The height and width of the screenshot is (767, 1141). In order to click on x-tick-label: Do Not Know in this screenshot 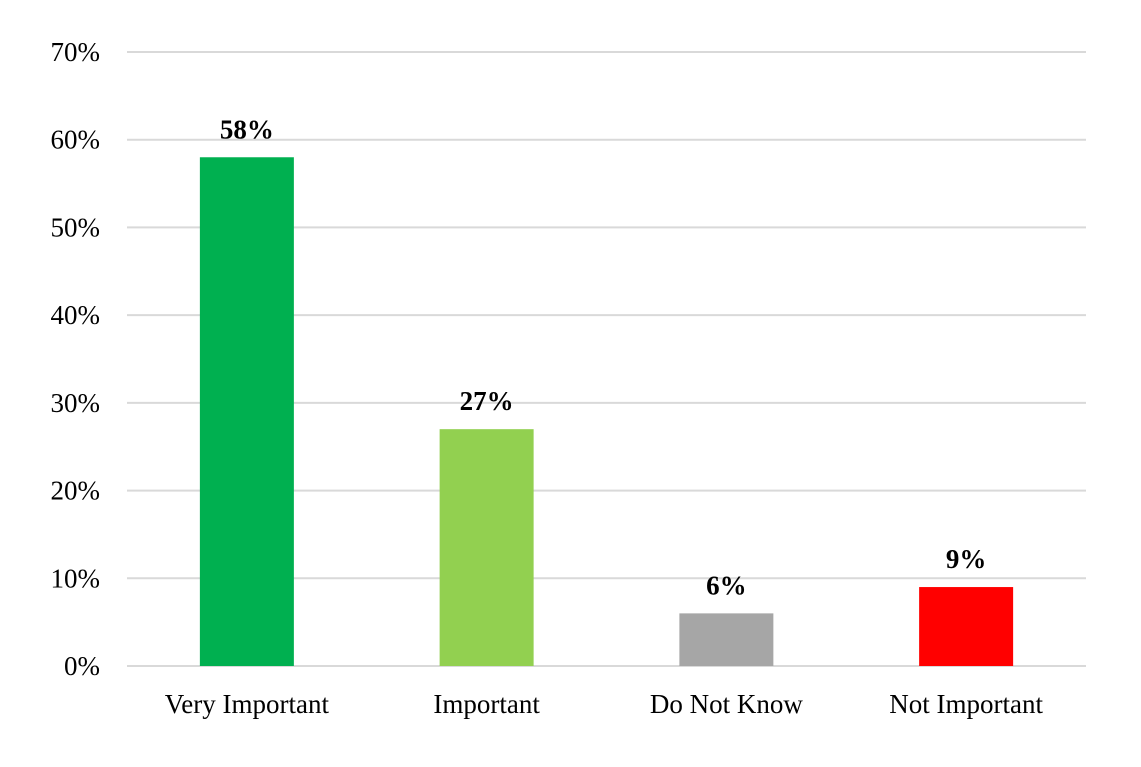, I will do `click(726, 704)`.